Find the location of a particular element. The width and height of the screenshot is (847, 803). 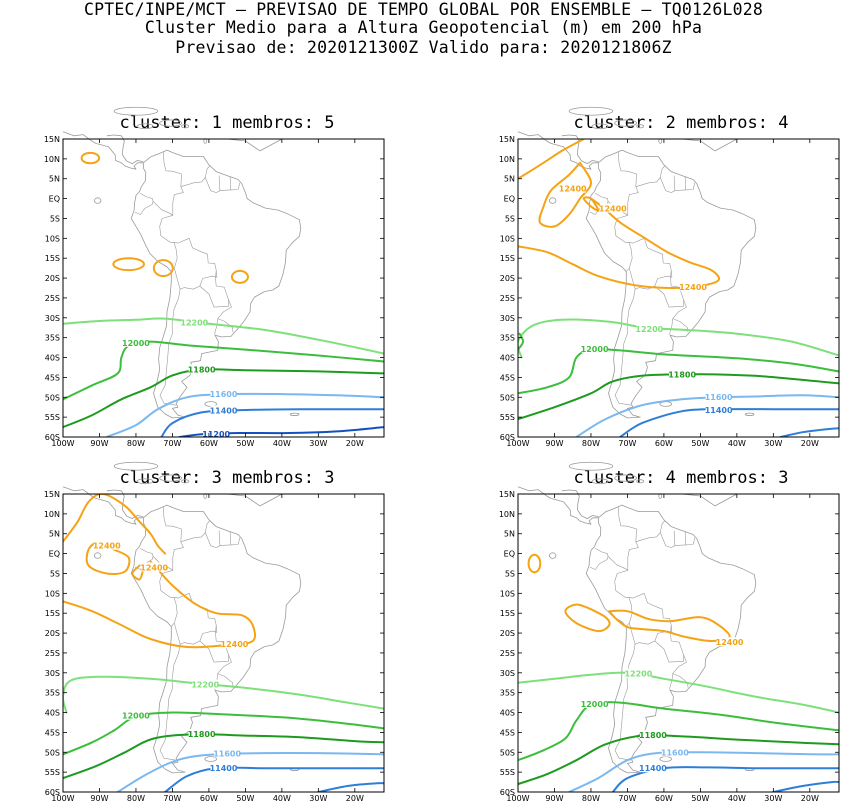

lat-tick-label: 5S is located at coordinates (510, 573).